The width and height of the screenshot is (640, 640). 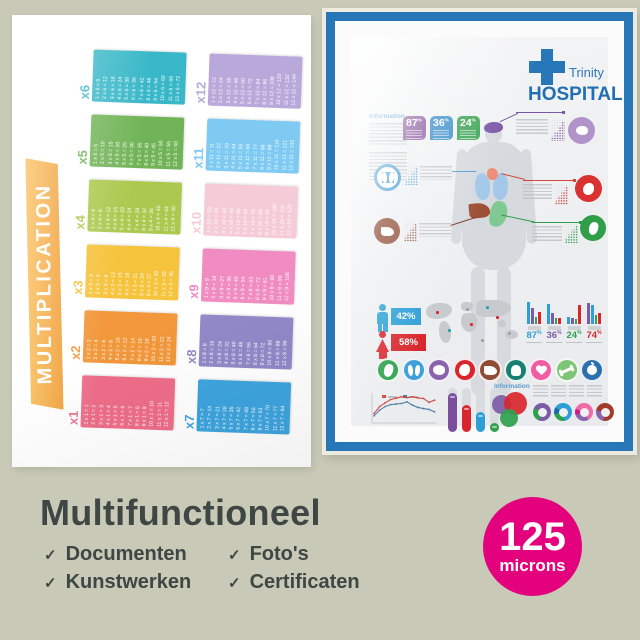 I want to click on times-table-row: 1 x 2 = 2, so click(x=89, y=349).